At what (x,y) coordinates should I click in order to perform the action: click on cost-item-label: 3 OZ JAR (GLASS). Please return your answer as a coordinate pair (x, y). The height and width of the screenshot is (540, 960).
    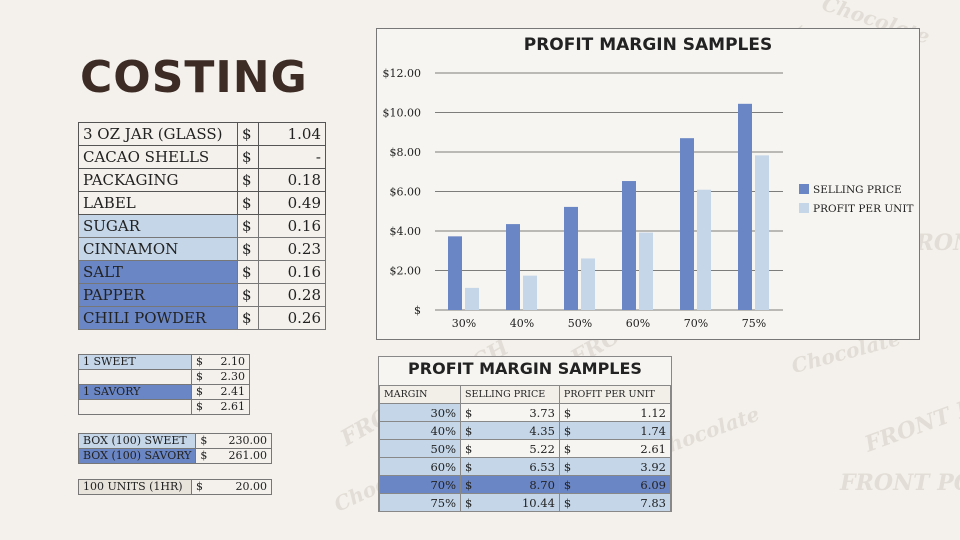
    Looking at the image, I should click on (158, 134).